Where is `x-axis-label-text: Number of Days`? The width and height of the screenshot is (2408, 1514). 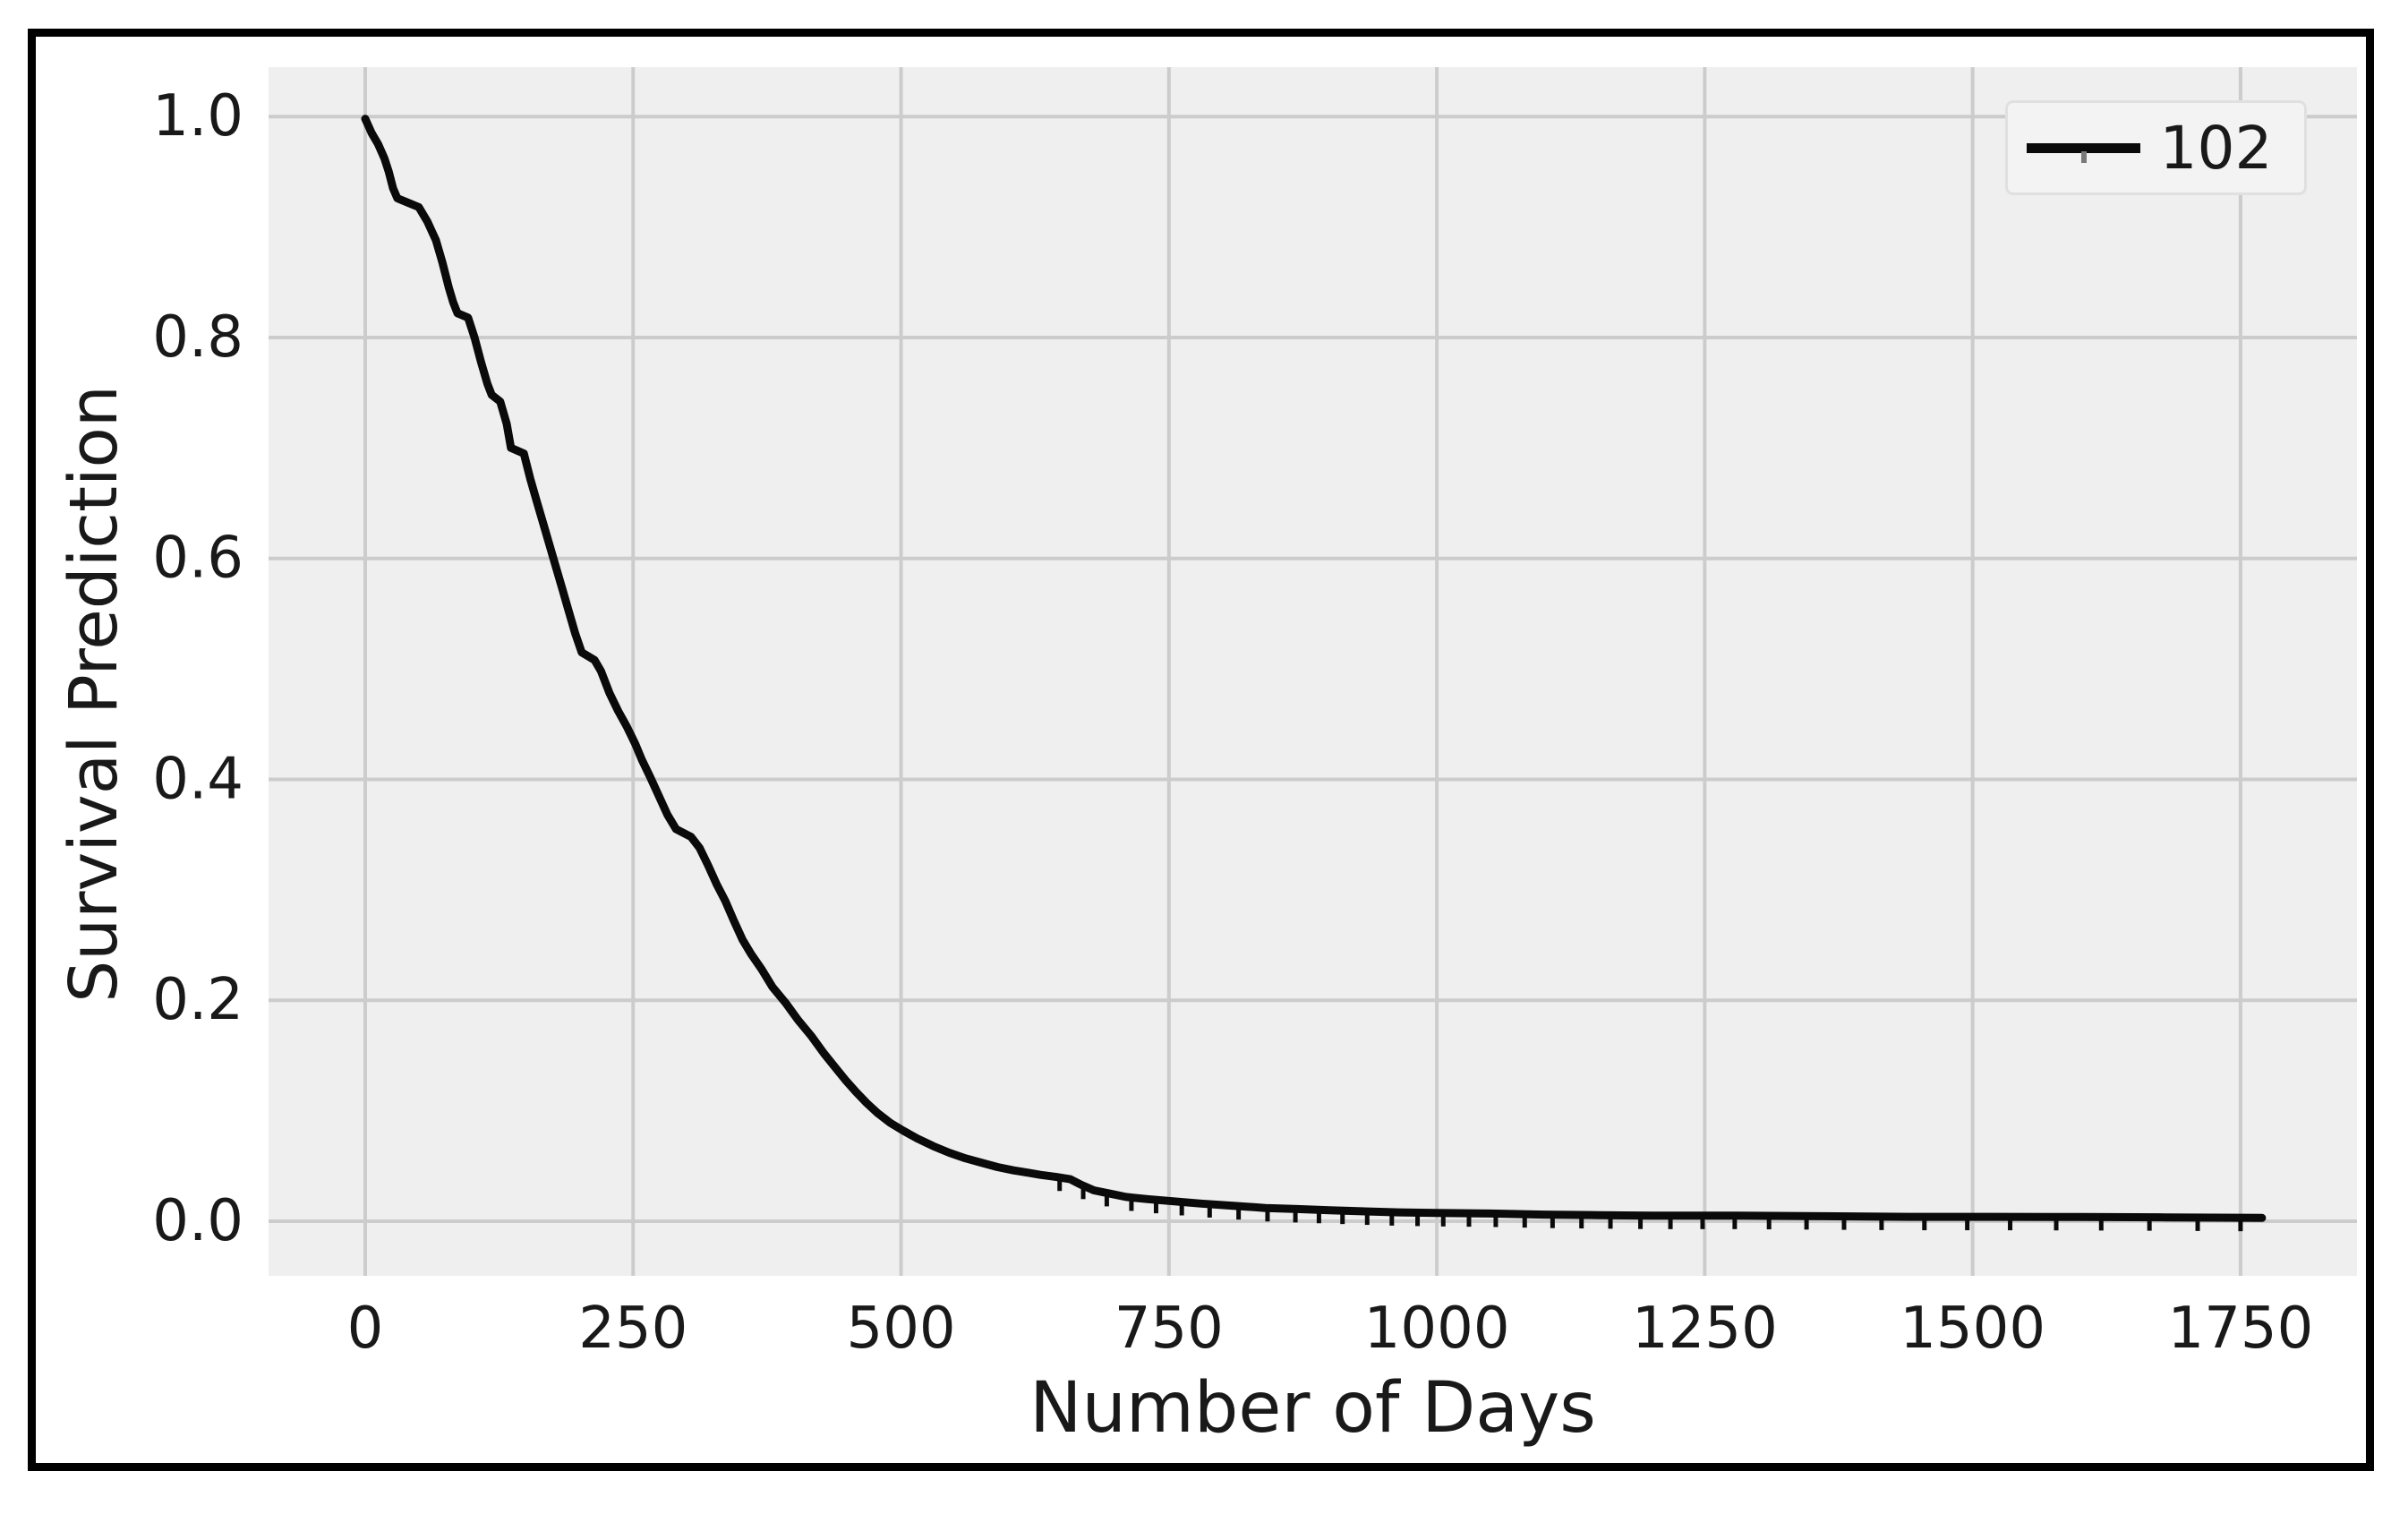 x-axis-label-text: Number of Days is located at coordinates (1312, 1408).